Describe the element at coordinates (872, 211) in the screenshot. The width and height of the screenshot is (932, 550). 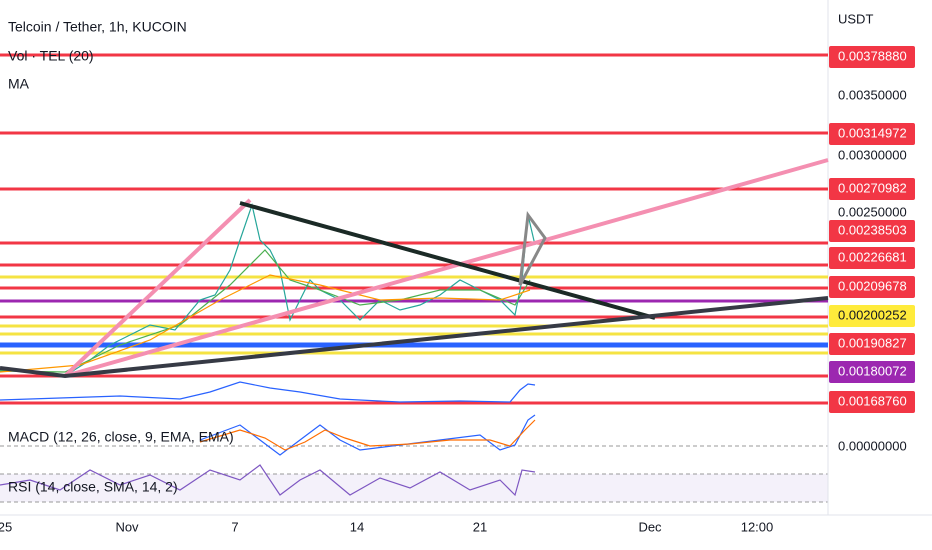
I see `price-tick: 0.00250000` at that location.